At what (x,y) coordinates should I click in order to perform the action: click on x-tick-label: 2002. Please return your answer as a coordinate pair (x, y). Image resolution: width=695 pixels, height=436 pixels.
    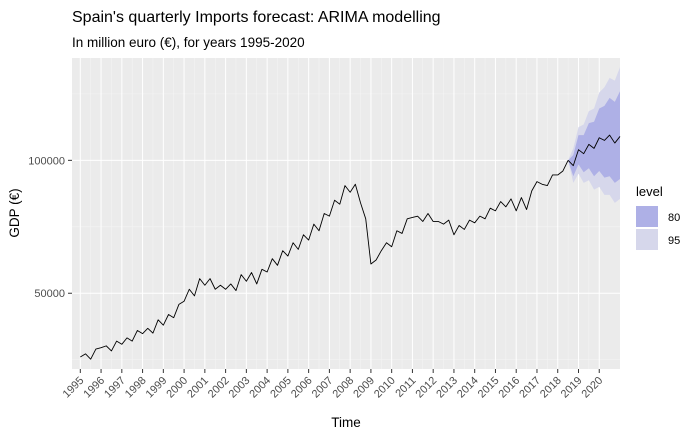
    Looking at the image, I should click on (219, 388).